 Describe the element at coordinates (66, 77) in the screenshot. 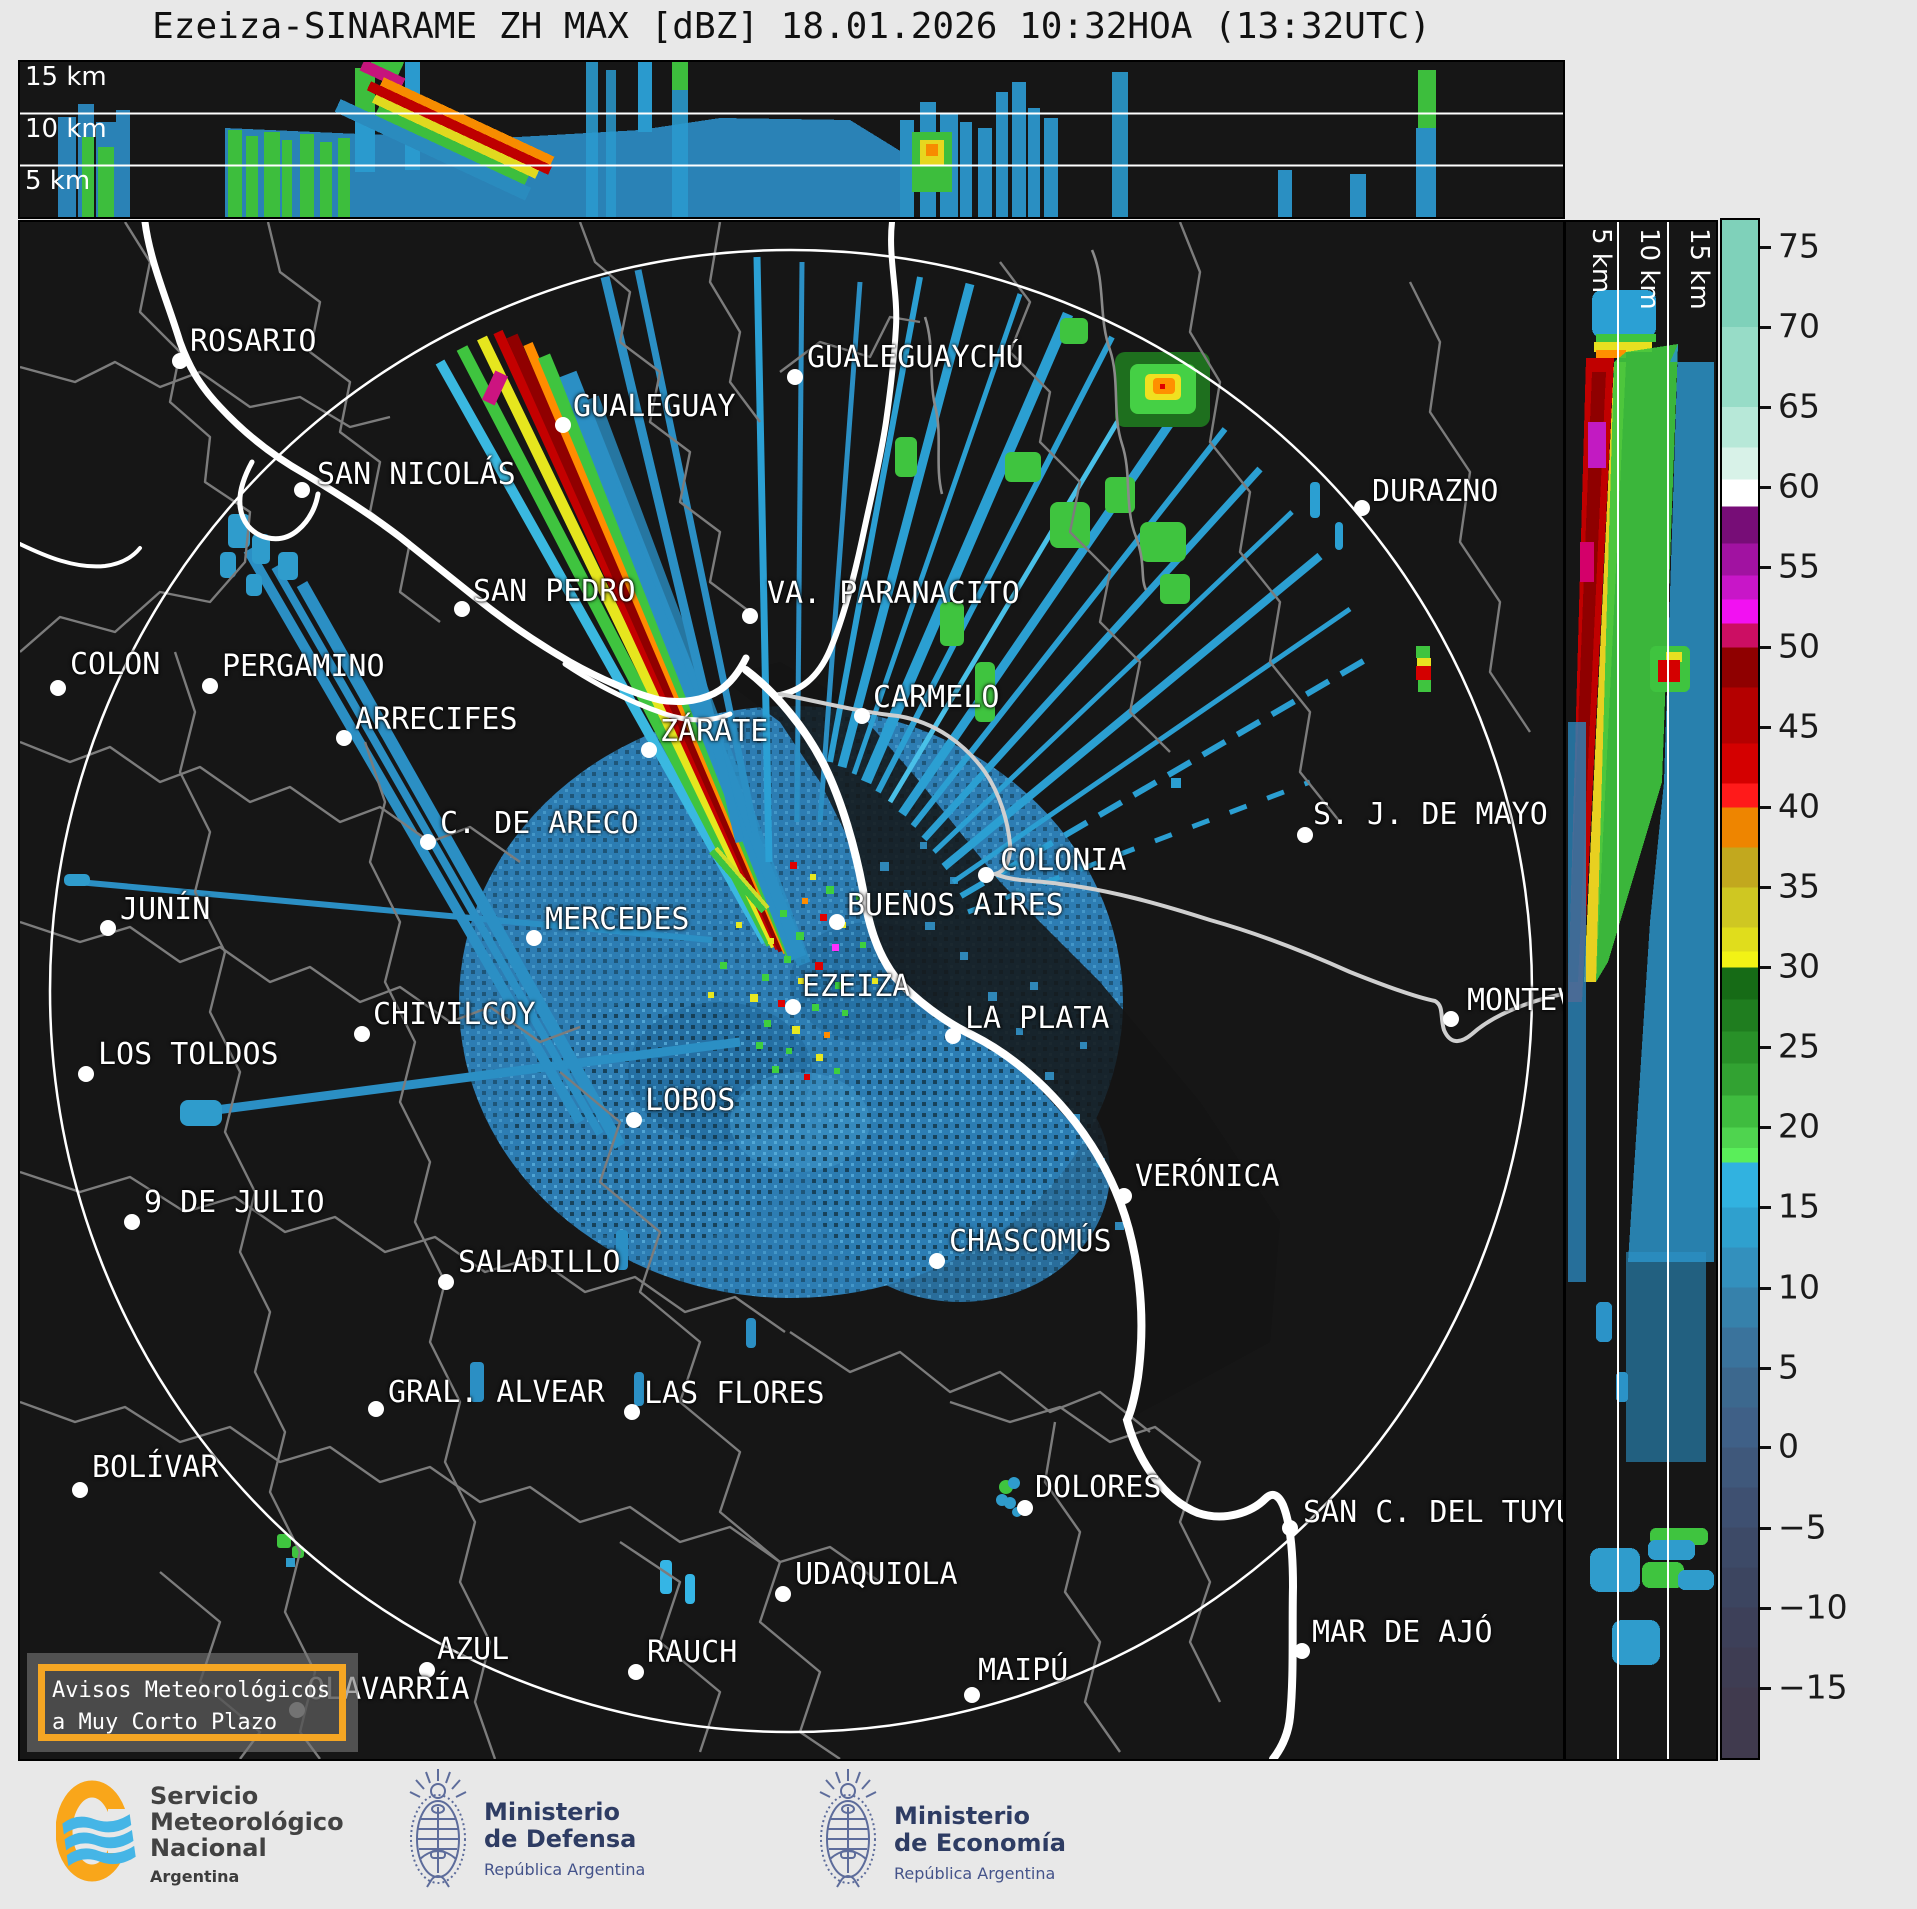

I see `ew-axis-label-15km: 15 km` at that location.